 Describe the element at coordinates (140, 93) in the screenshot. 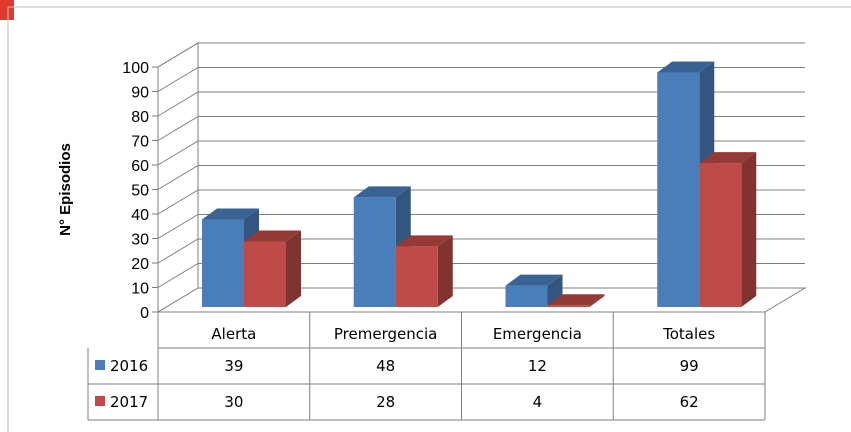

I see `y-tick-label: 90` at that location.